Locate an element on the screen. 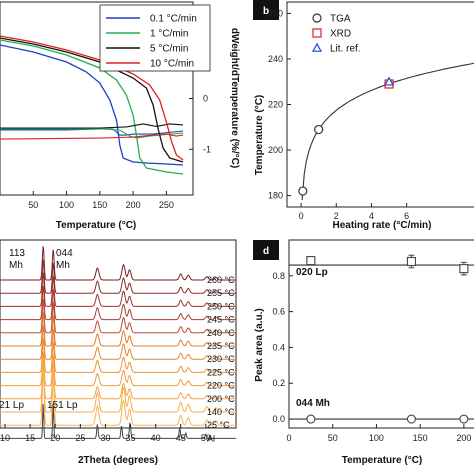 The height and width of the screenshot is (474, 474). panel-c-trace-240-c is located at coordinates (118, 316).